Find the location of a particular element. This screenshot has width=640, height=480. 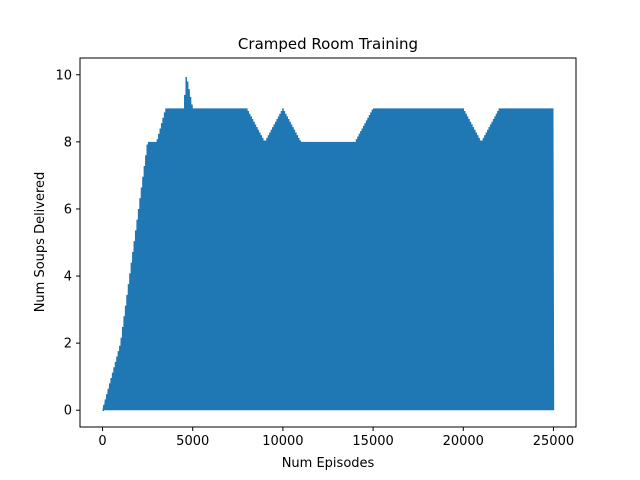

y-axis-ticks: 0 2 4 6 8 10 is located at coordinates (67, 243).